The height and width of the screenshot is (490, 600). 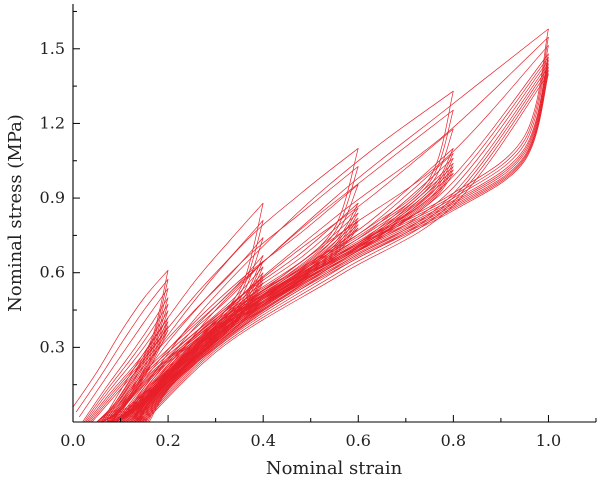 I want to click on x-axis-title: Nominal strain, so click(x=334, y=468).